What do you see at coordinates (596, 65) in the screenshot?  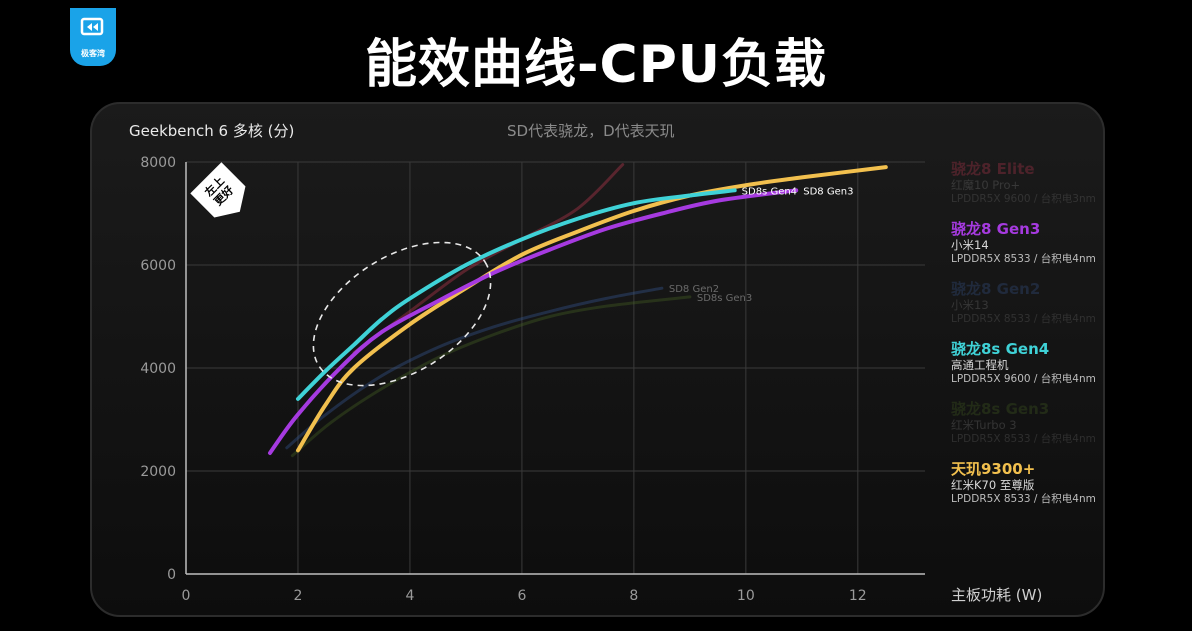 I see `page-title: 能效曲线-CPU负载` at bounding box center [596, 65].